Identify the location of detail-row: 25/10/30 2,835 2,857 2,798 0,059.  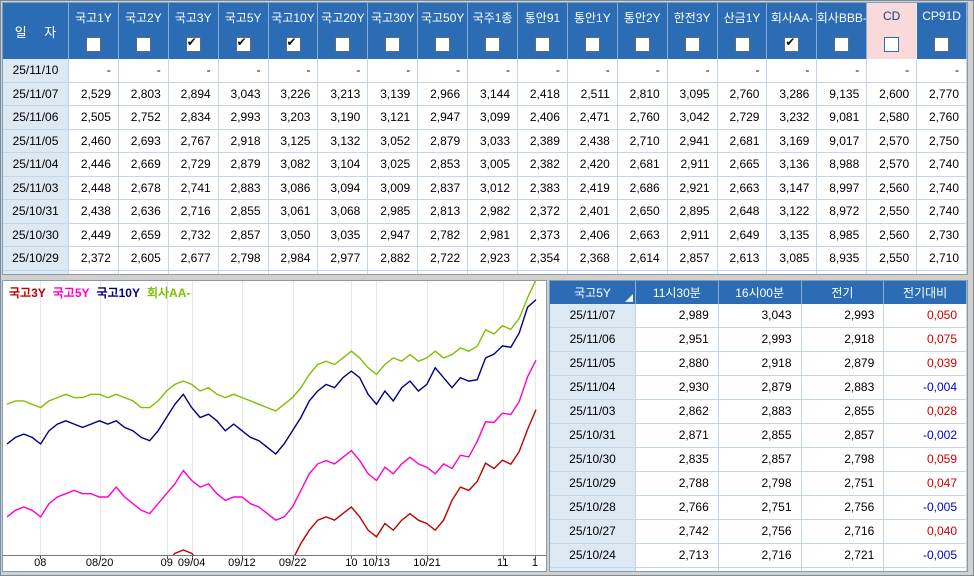
(758, 460).